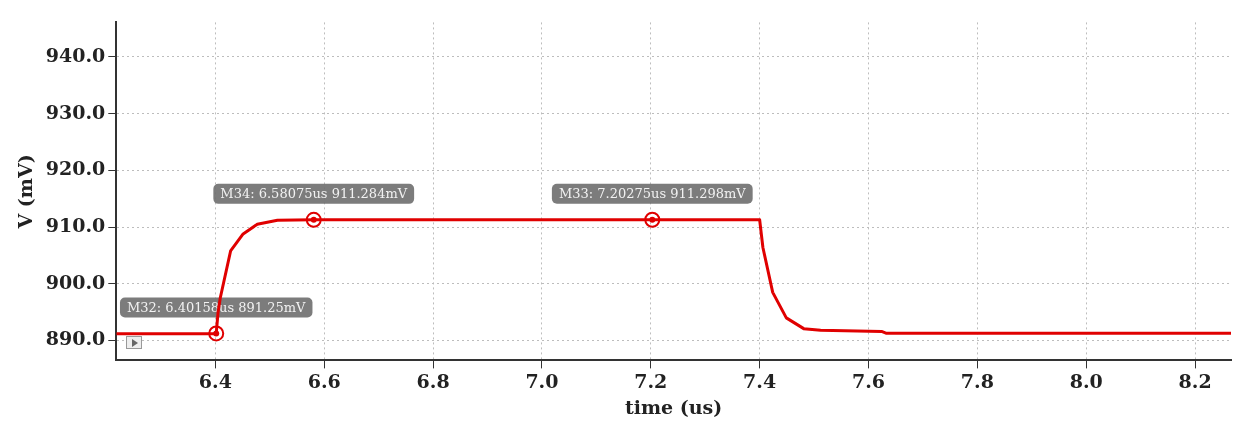 This screenshot has height=428, width=1243. What do you see at coordinates (760, 380) in the screenshot?
I see `x-tick-label: 7.4` at bounding box center [760, 380].